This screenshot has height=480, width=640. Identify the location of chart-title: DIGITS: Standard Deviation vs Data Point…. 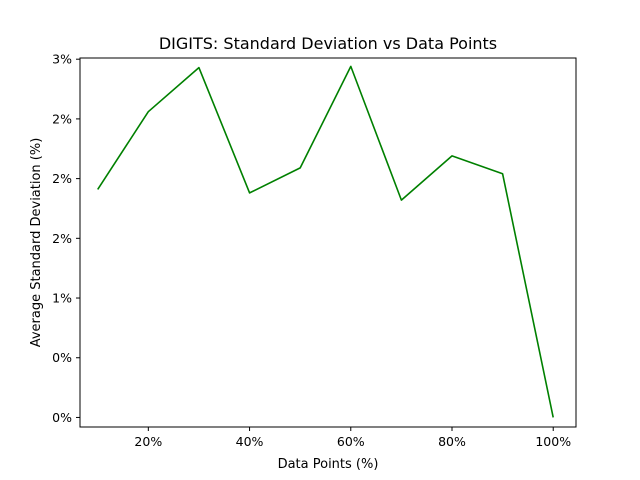
(328, 43).